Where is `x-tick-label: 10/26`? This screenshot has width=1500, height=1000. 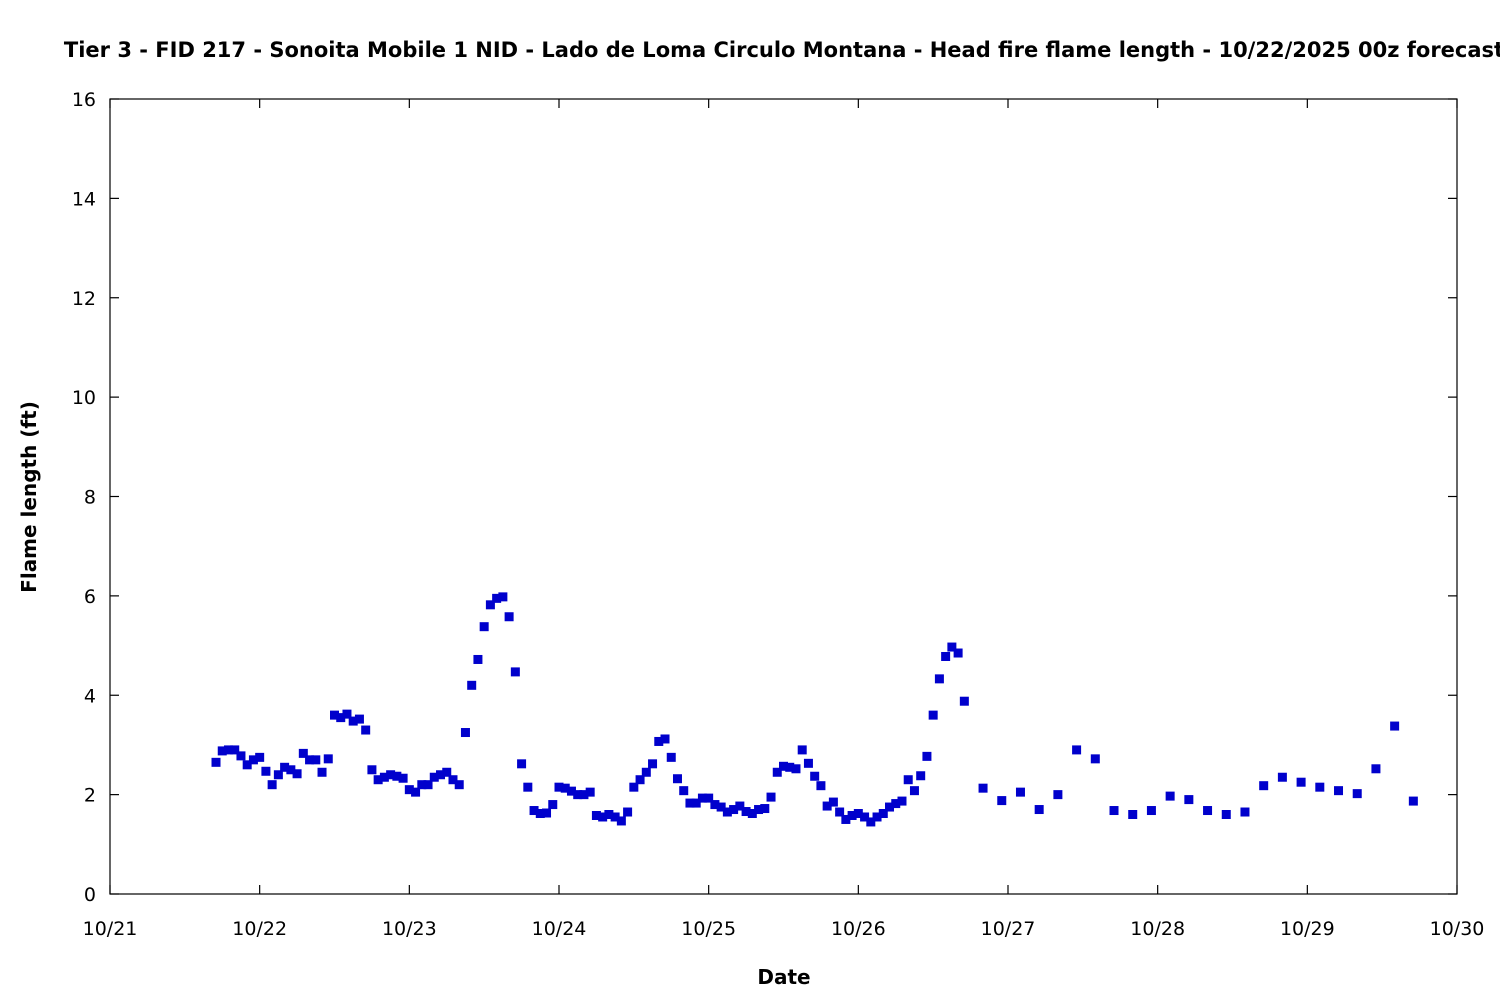
x-tick-label: 10/26 is located at coordinates (858, 929).